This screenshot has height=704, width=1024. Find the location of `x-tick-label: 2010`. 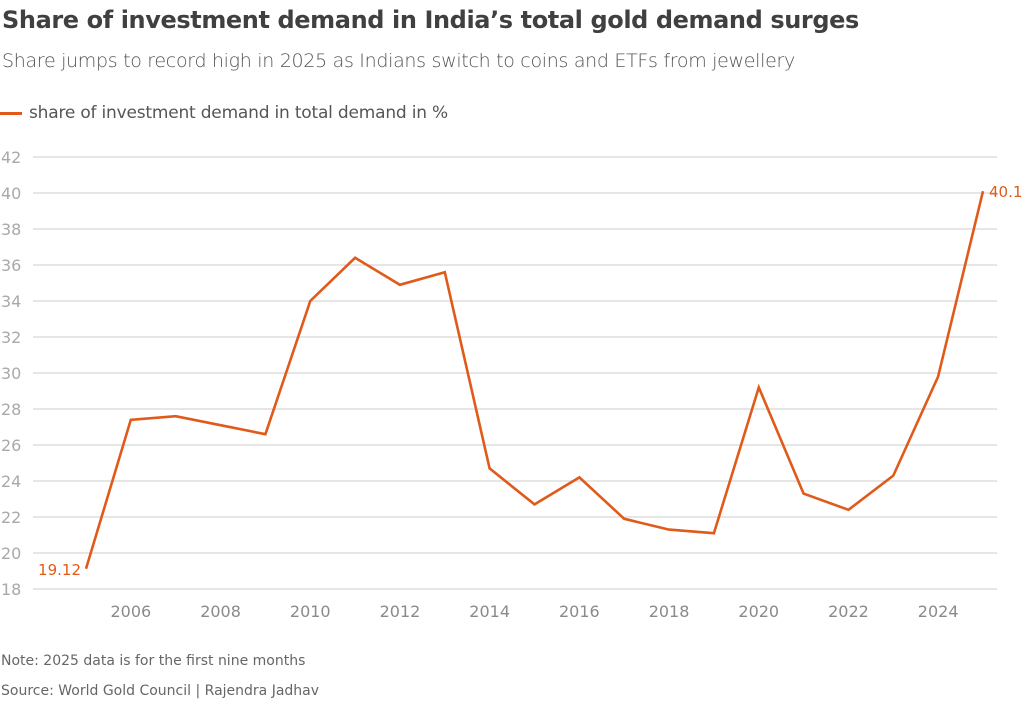

x-tick-label: 2010 is located at coordinates (310, 611).